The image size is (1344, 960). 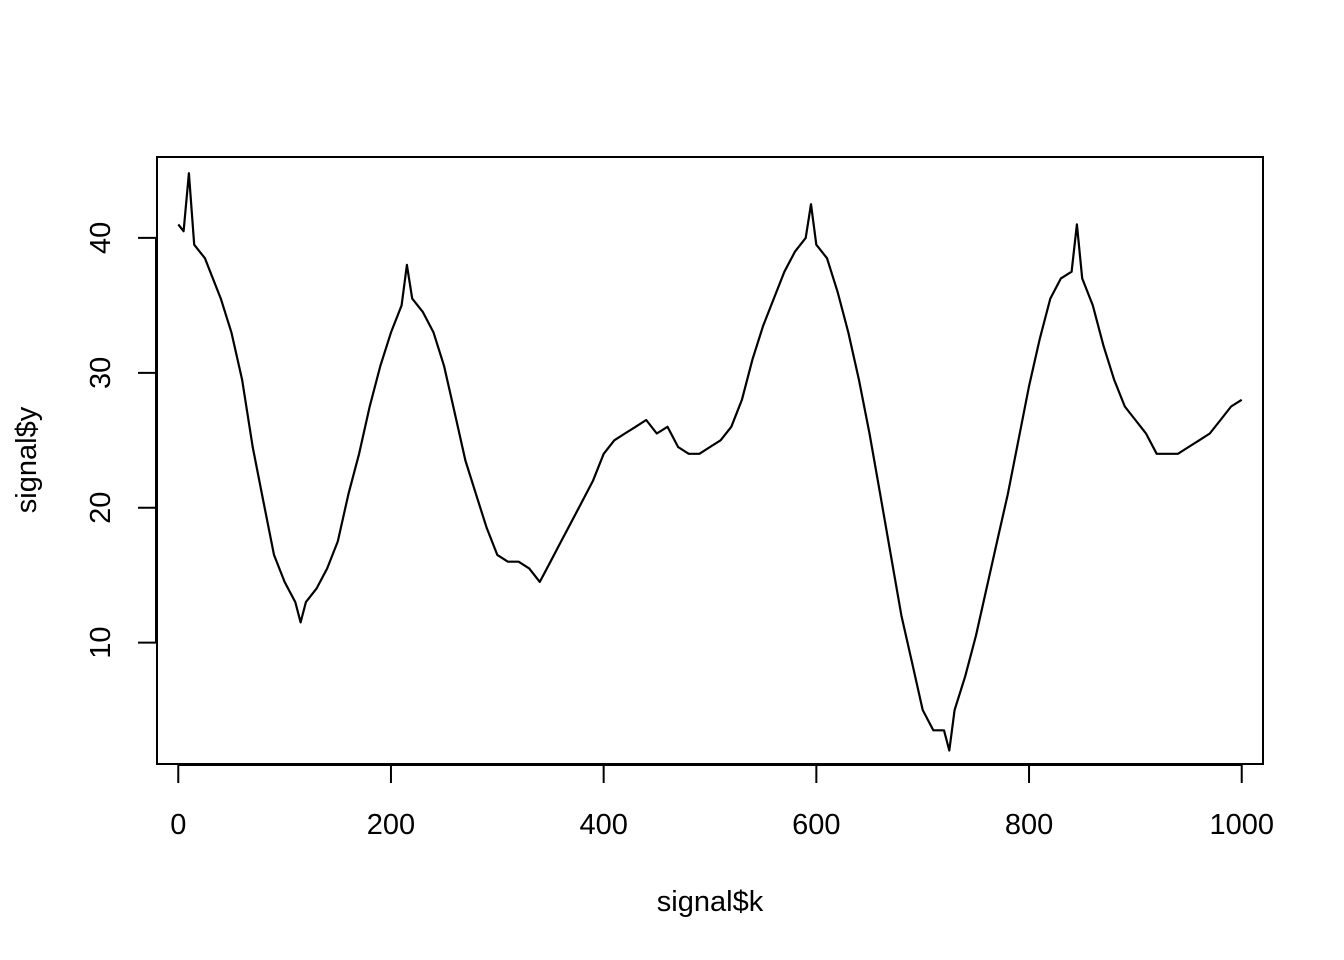 I want to click on x-tick-label: 200, so click(x=391, y=825).